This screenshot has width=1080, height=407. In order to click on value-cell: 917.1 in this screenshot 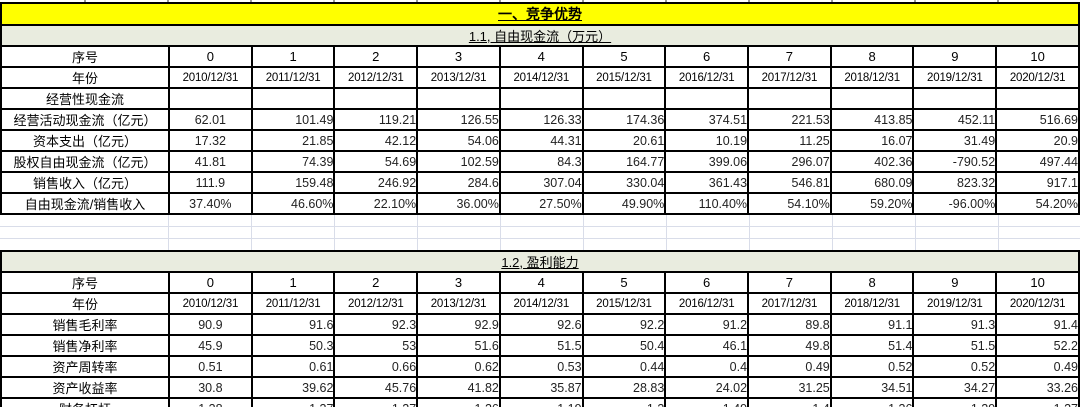, I will do `click(1037, 182)`.